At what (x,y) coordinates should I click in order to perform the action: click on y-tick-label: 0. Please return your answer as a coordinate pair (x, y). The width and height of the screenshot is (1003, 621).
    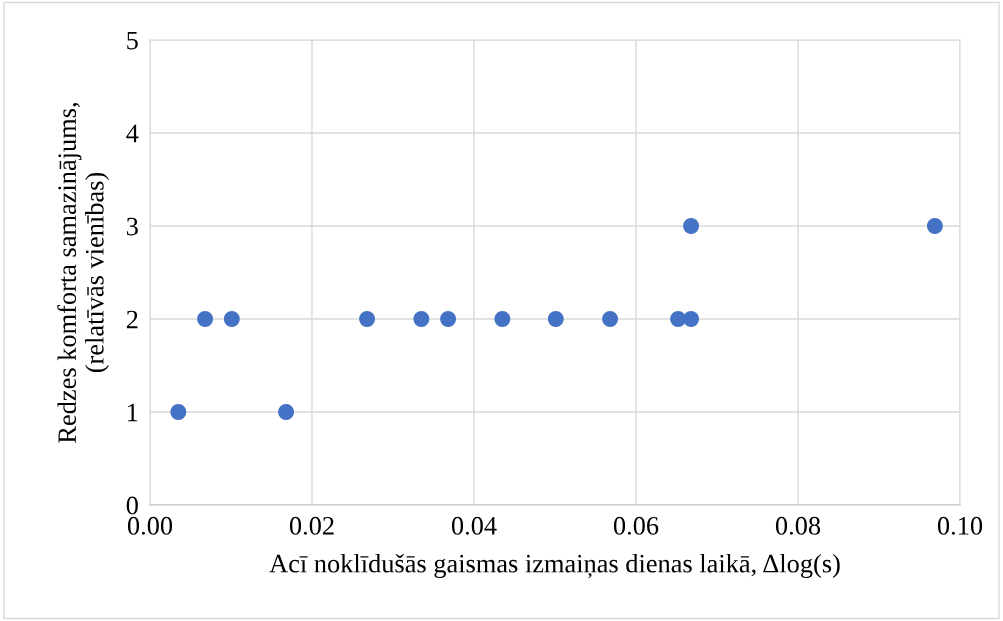
    Looking at the image, I should click on (132, 505).